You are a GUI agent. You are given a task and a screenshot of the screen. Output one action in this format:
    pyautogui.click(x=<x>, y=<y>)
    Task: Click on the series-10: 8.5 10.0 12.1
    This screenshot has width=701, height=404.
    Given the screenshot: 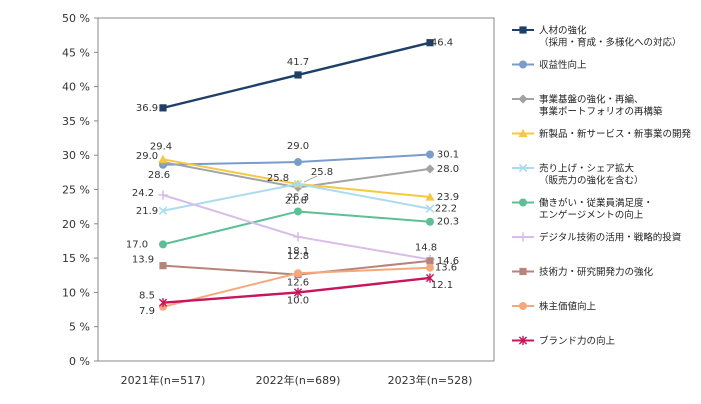 What is the action you would take?
    pyautogui.click(x=296, y=290)
    